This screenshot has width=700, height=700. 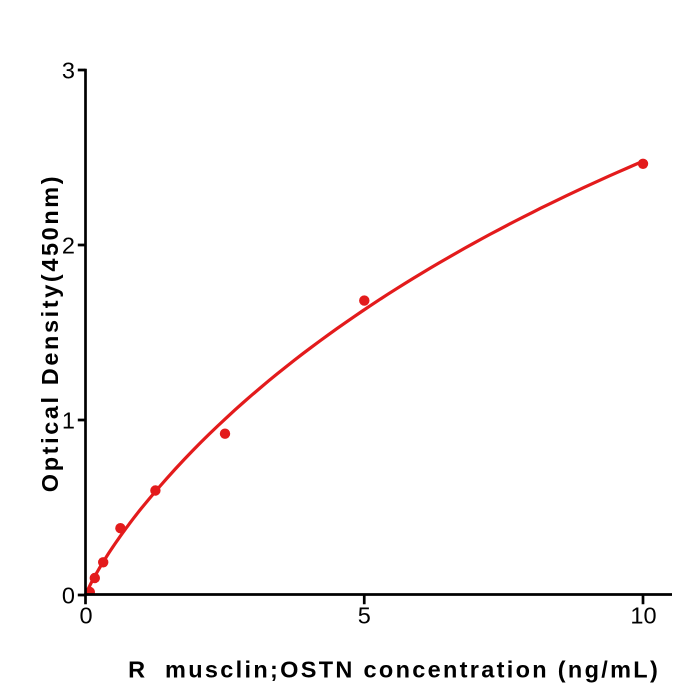 I want to click on svg-text: Optical Density(450nm), so click(x=50, y=333).